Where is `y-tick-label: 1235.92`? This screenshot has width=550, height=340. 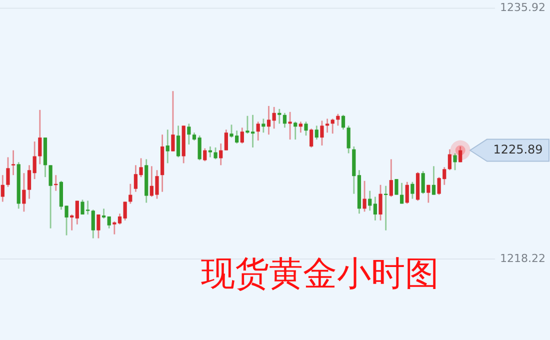 y-tick-label: 1235.92 is located at coordinates (523, 7).